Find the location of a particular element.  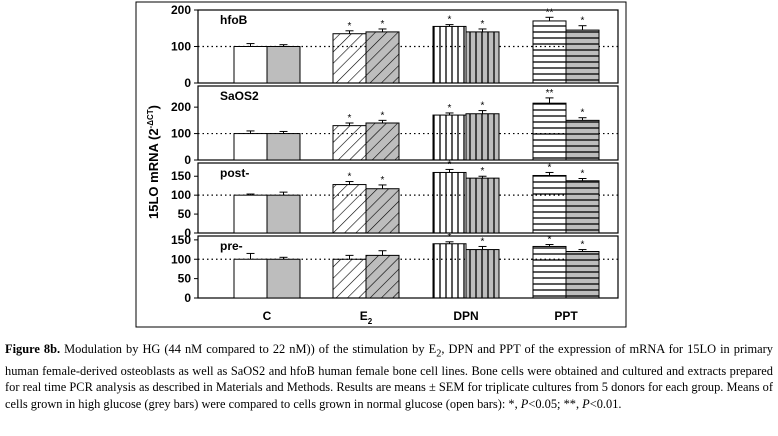

x-tick-label: C is located at coordinates (267, 316).